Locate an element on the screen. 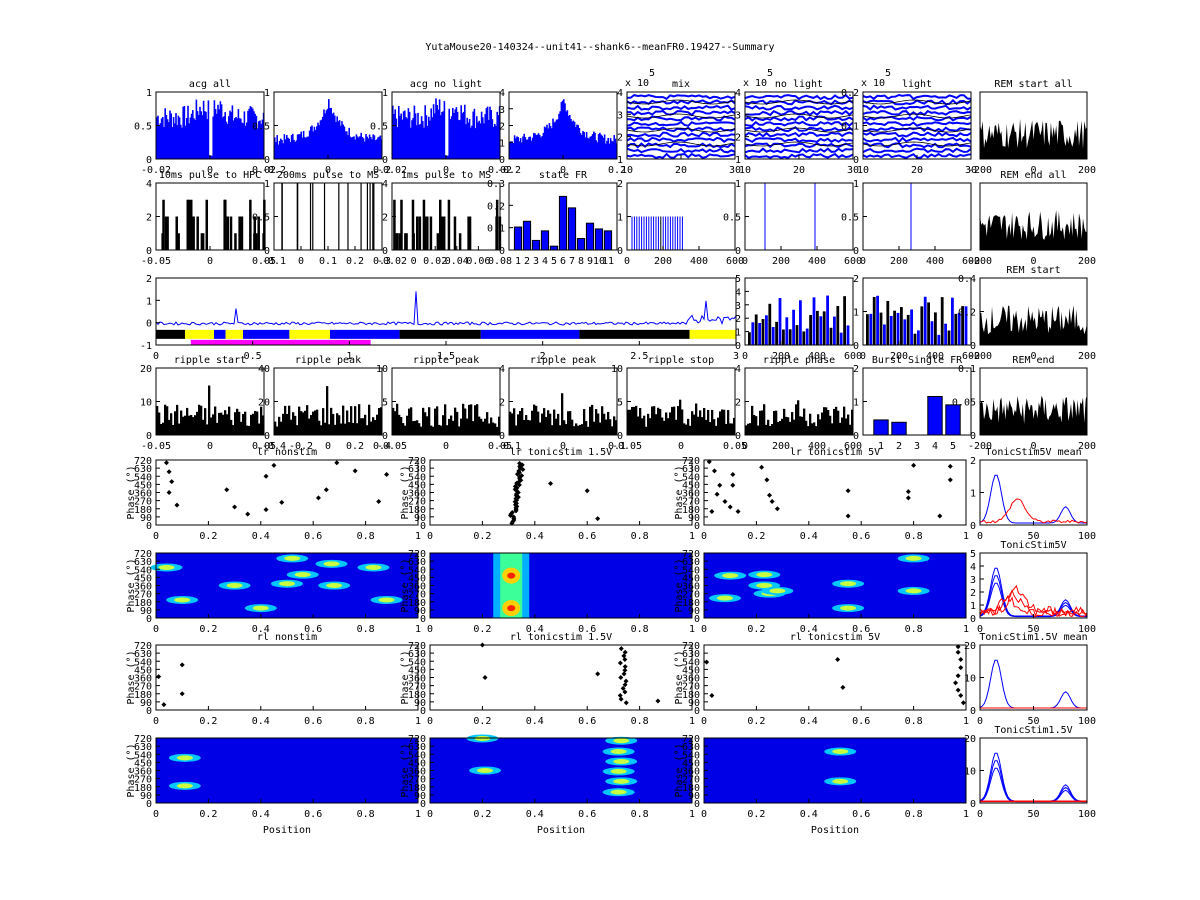 Image resolution: width=1200 pixels, height=900 pixels. category-label: 1 is located at coordinates (881, 446).